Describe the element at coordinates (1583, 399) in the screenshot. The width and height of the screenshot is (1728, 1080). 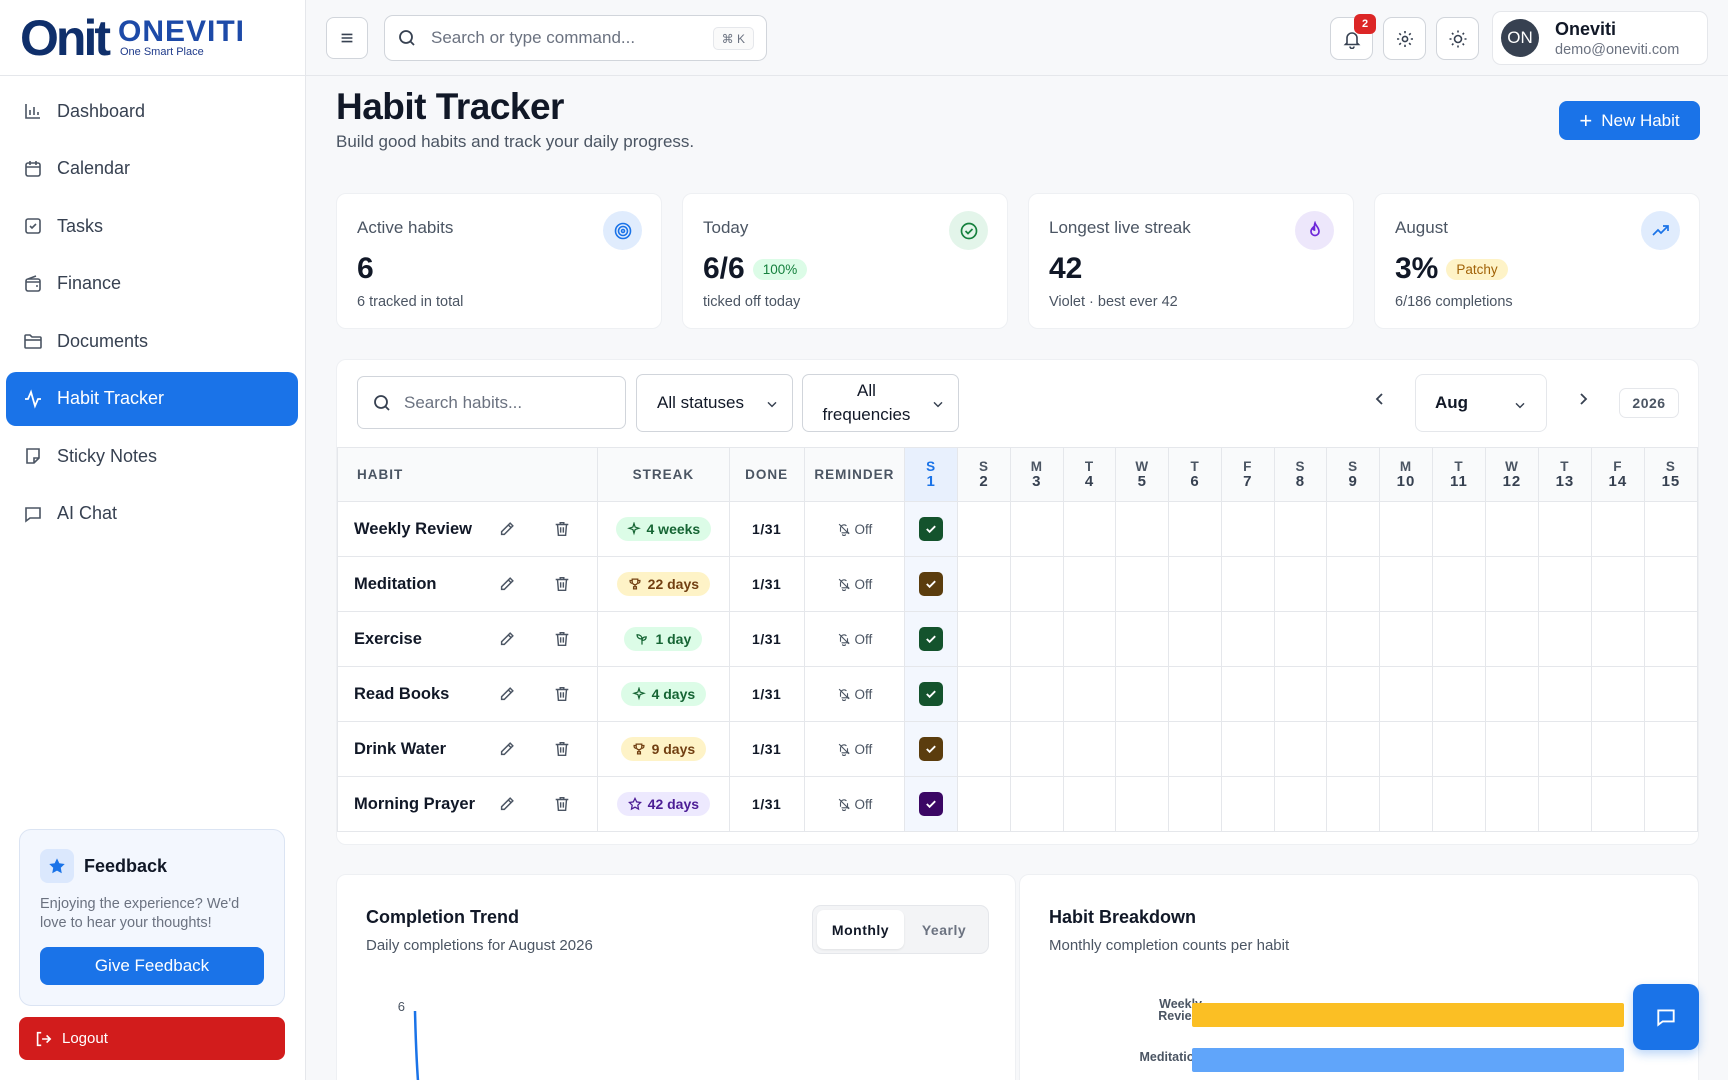
I see `next-month-arrow-icon` at that location.